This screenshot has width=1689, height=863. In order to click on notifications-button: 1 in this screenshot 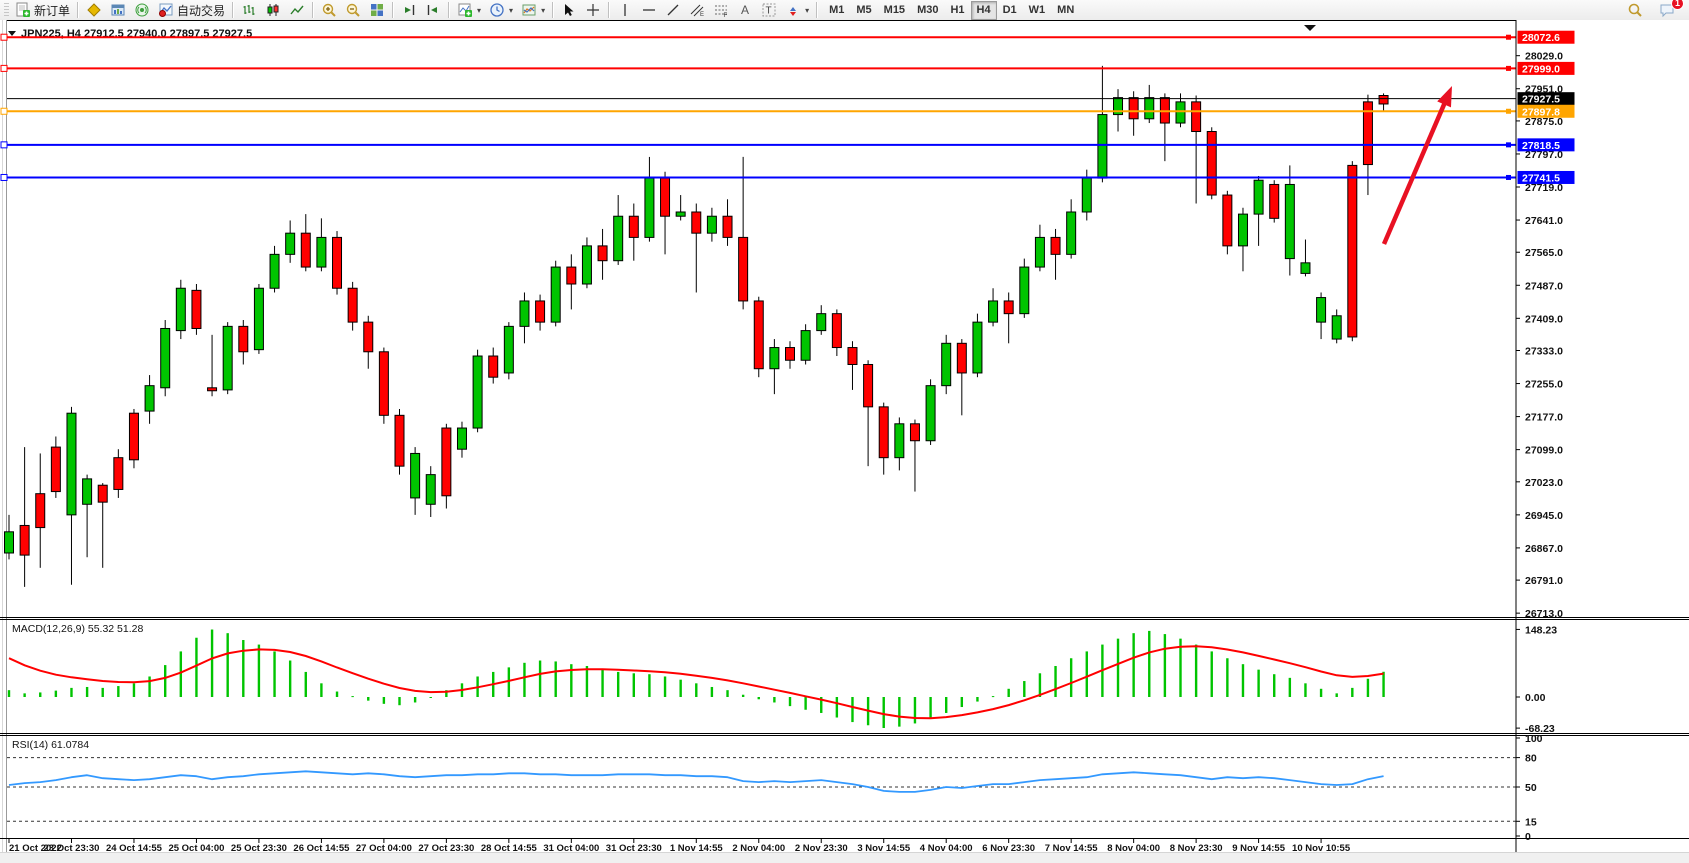, I will do `click(1669, 10)`.